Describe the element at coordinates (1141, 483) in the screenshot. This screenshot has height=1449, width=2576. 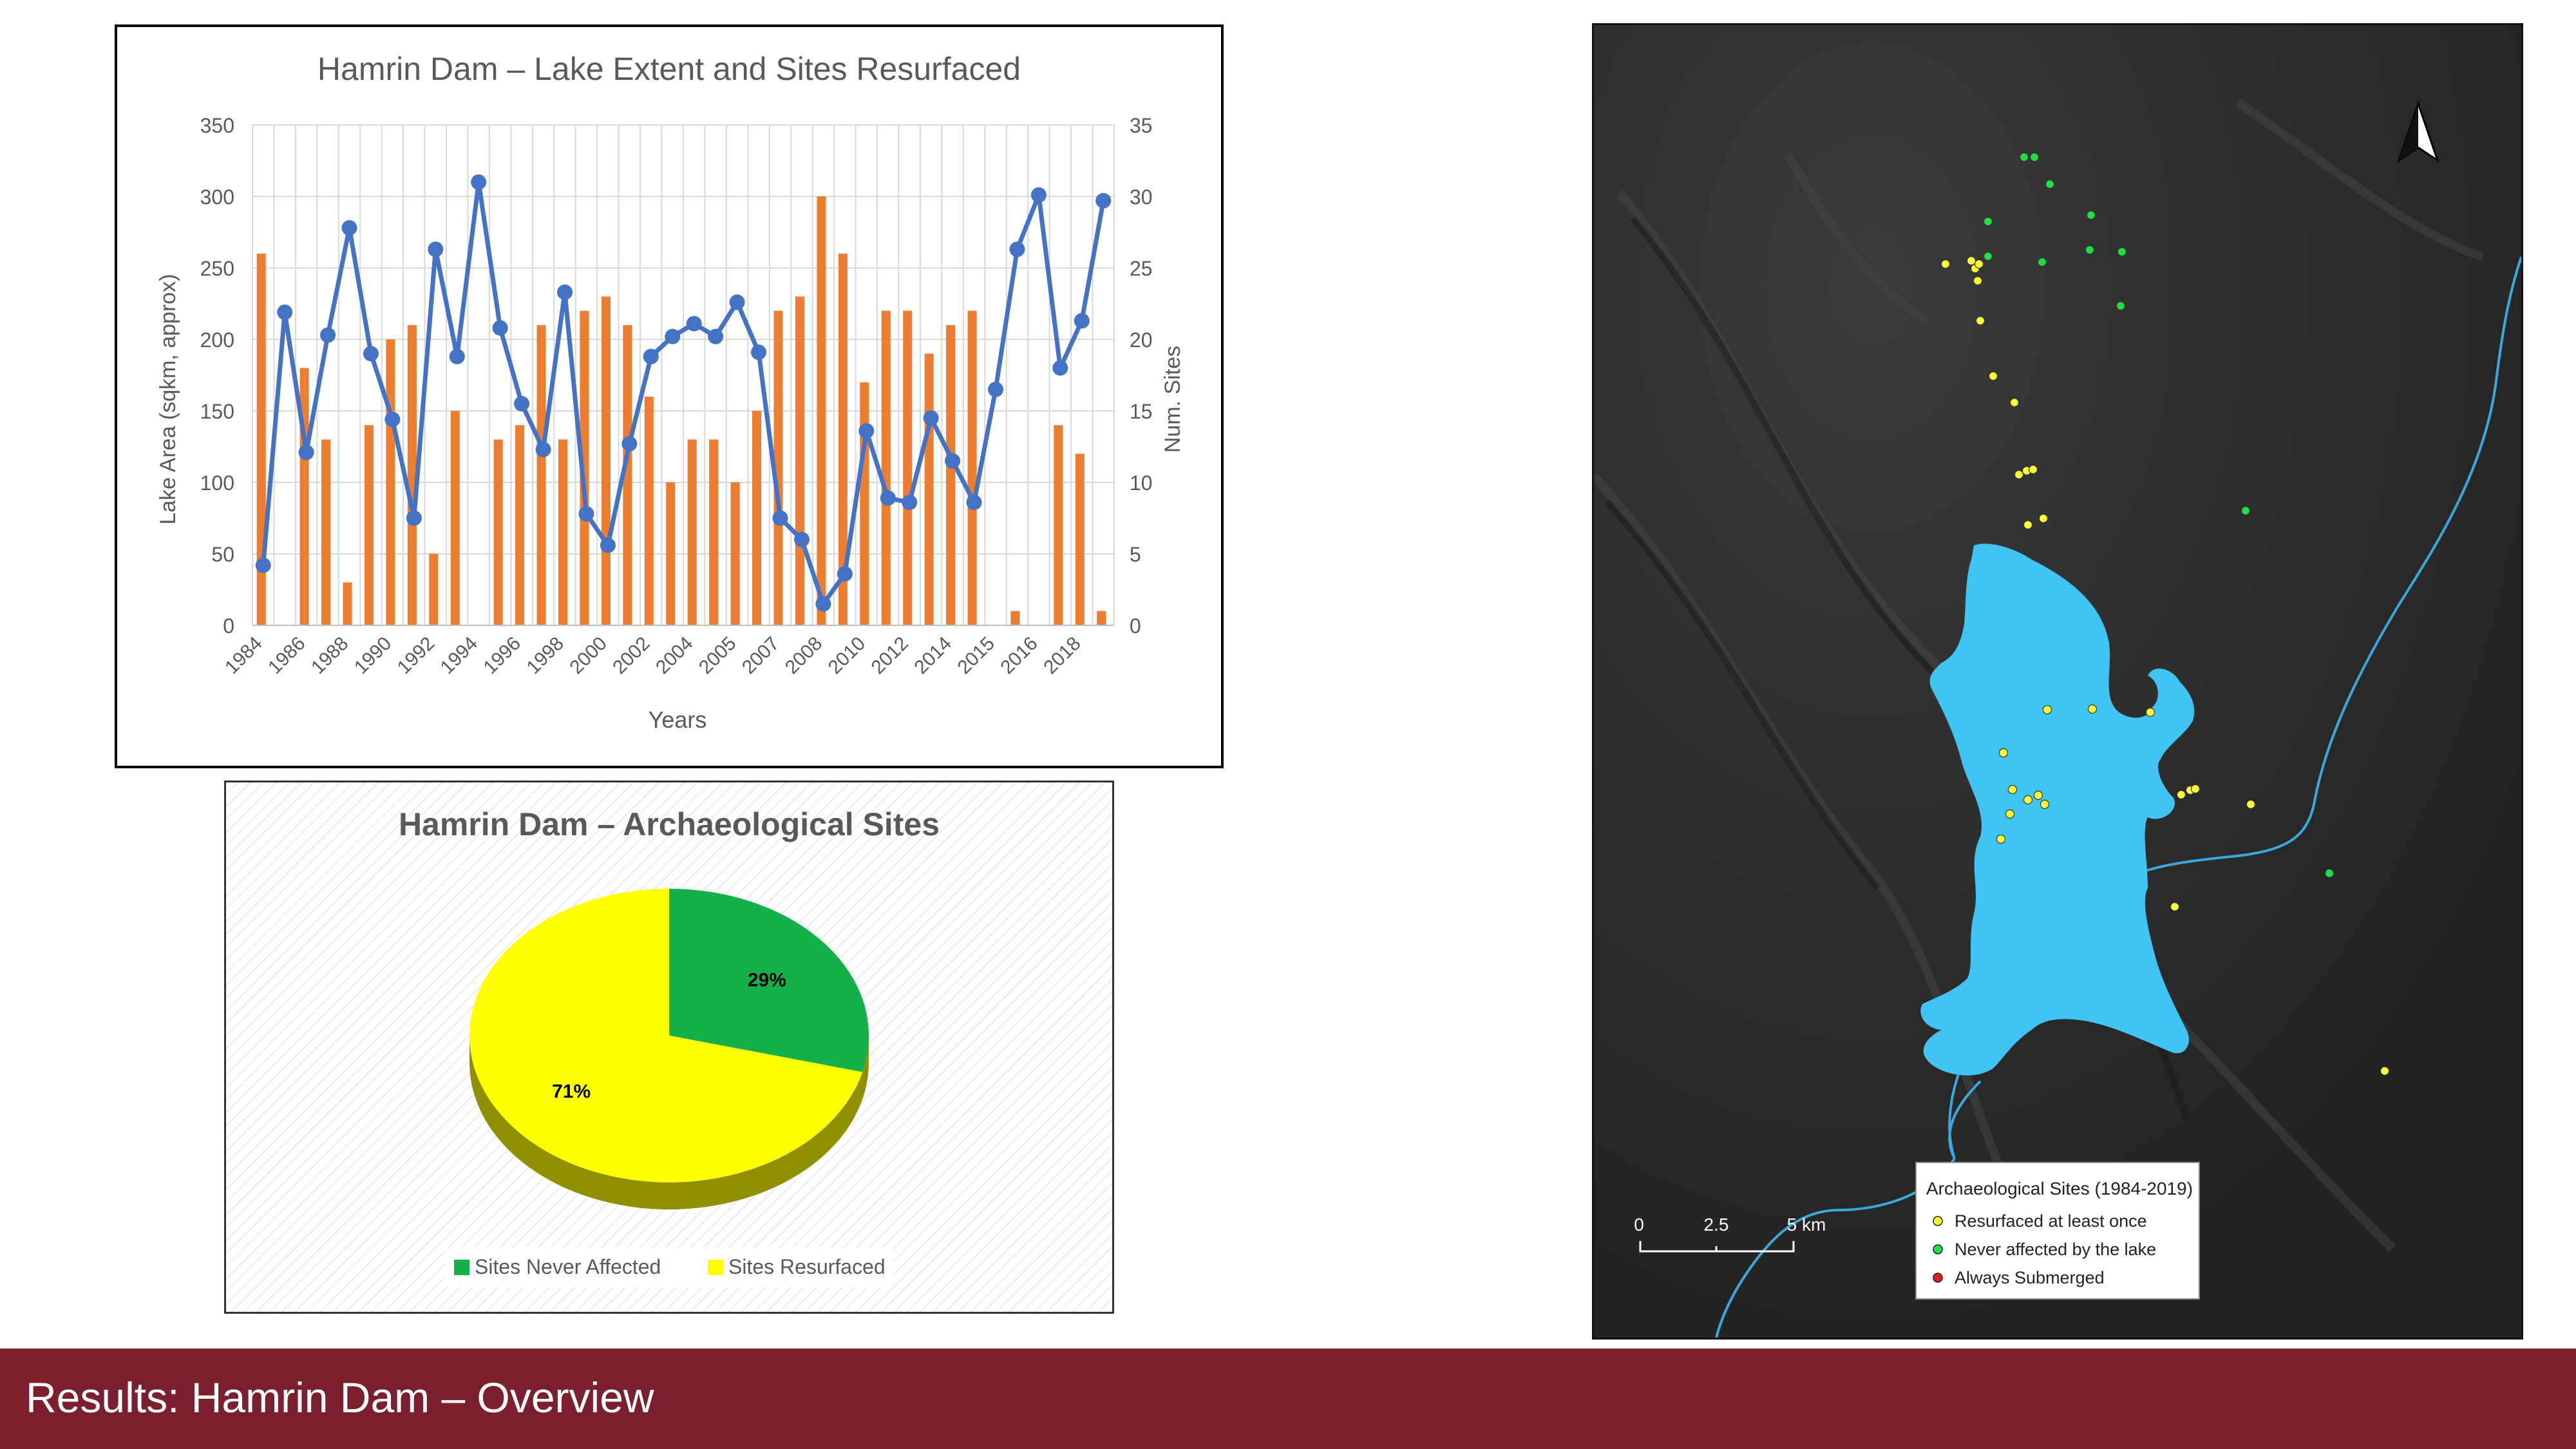
I see `y2-tick-label: 10` at that location.